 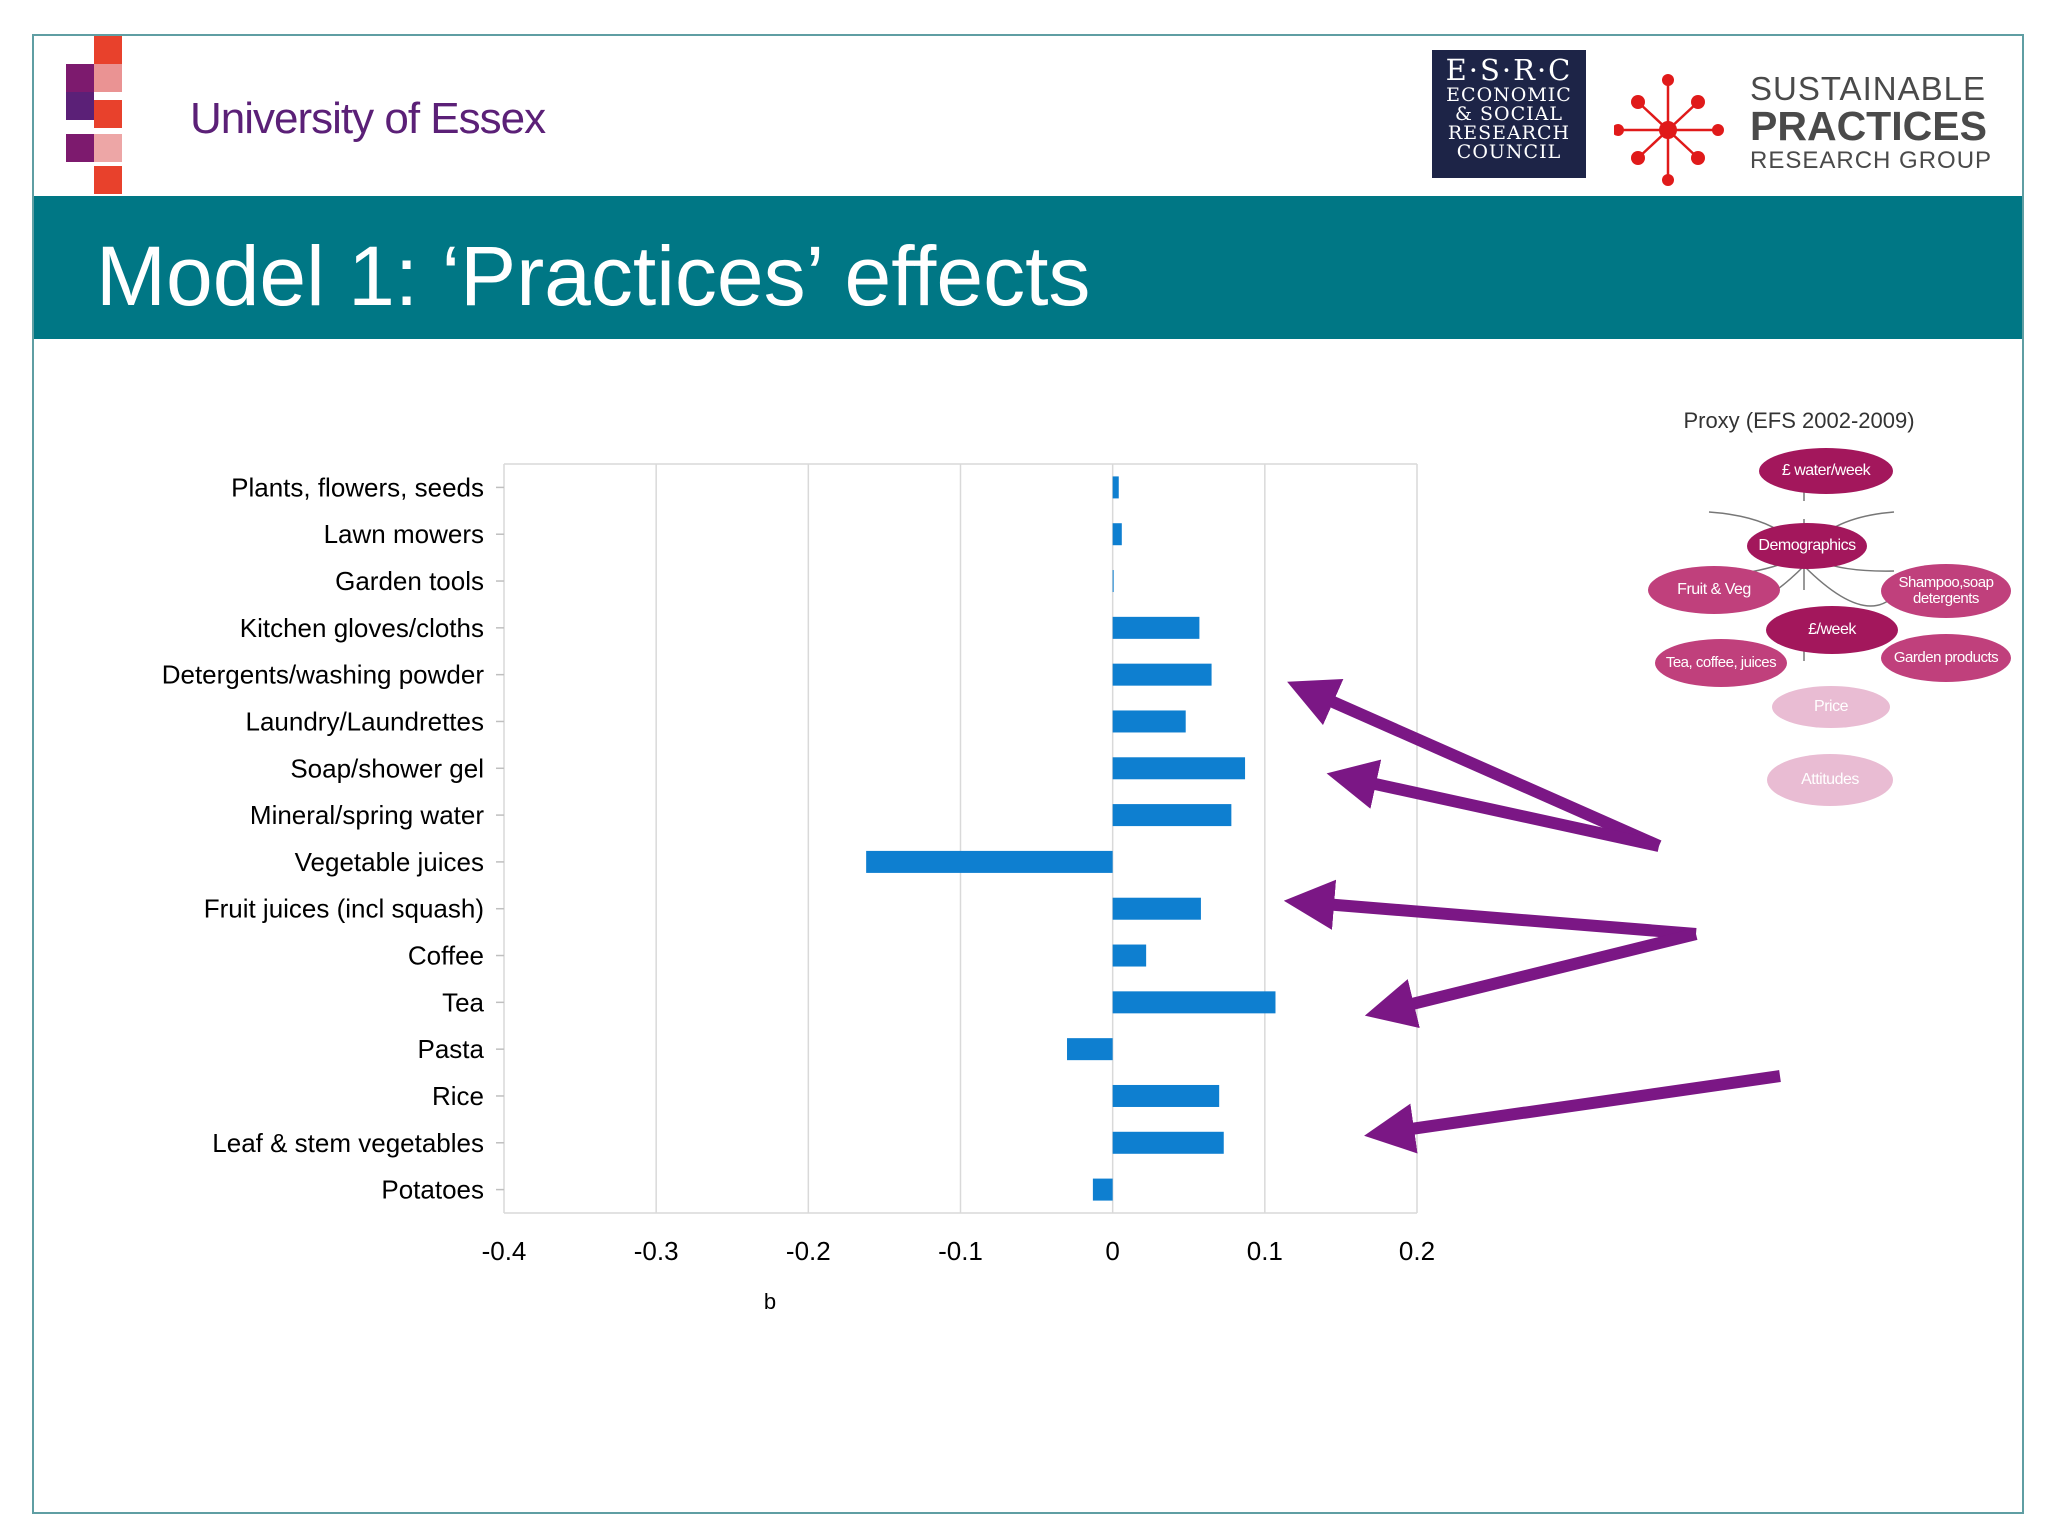 I want to click on category-label: Pasta, so click(x=451, y=1049).